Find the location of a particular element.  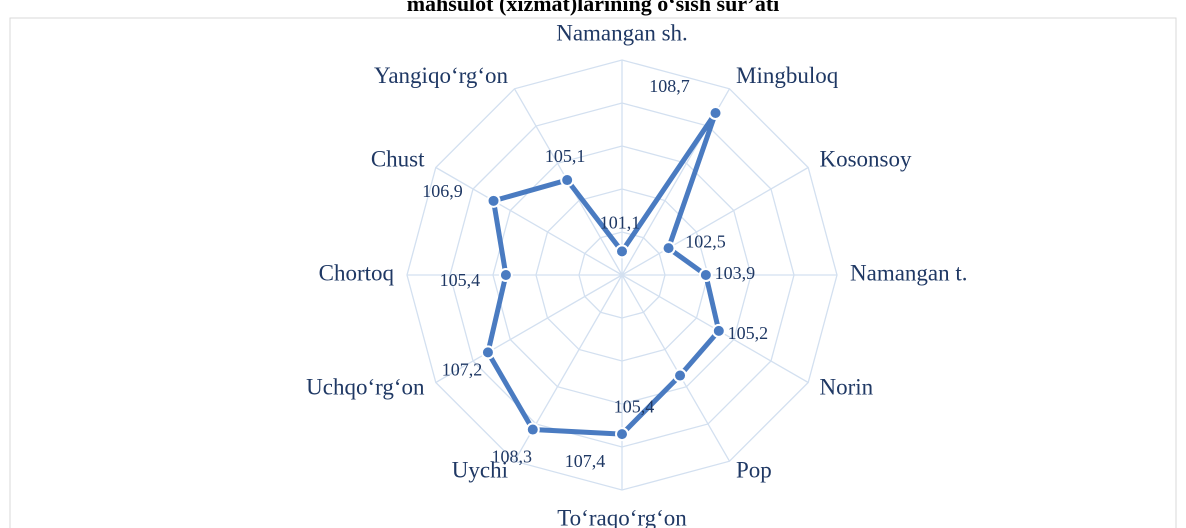

data-label: 107,4 is located at coordinates (585, 461).